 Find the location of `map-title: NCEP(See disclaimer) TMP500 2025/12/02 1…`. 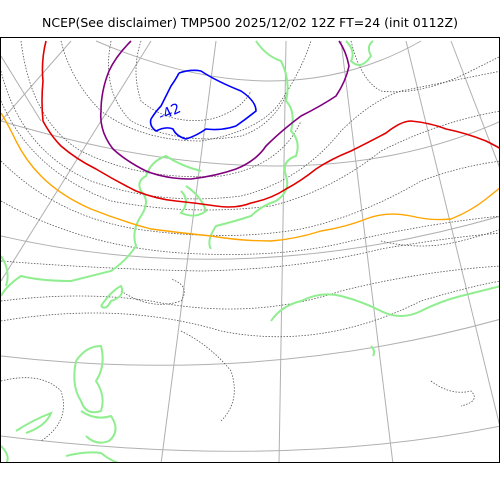

map-title: NCEP(See disclaimer) TMP500 2025/12/02 1… is located at coordinates (249, 22).